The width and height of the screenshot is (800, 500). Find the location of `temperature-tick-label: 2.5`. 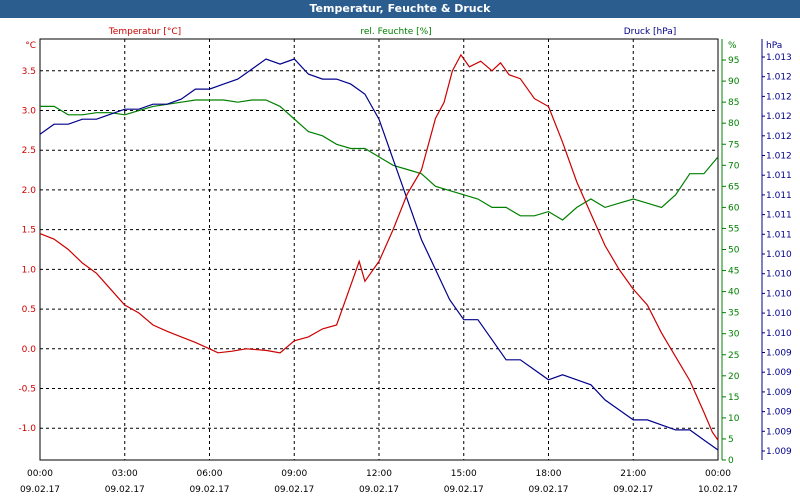

temperature-tick-label: 2.5 is located at coordinates (29, 151).